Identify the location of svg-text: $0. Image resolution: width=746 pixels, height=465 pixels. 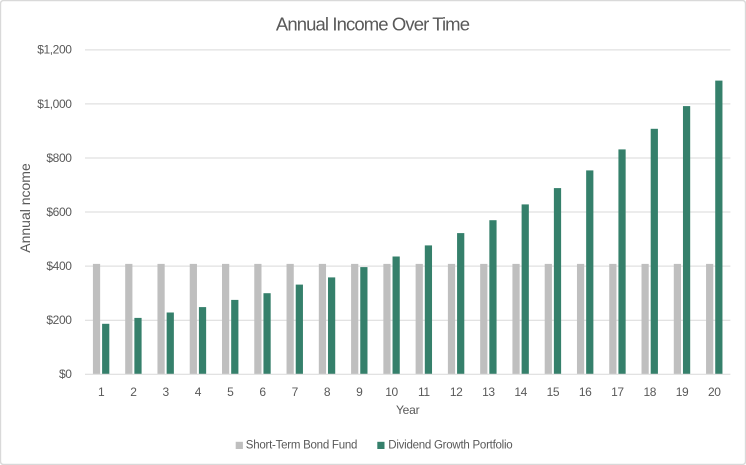
(65, 374).